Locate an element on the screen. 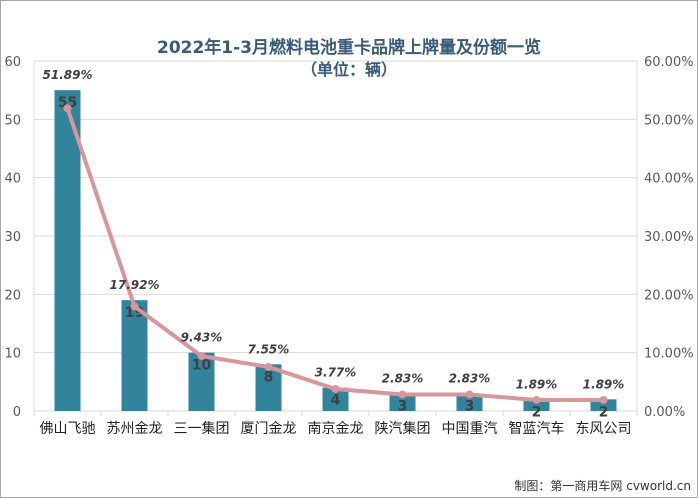 The height and width of the screenshot is (498, 698). source-note: 制图：第一商用车网 cvworld.cn is located at coordinates (602, 485).